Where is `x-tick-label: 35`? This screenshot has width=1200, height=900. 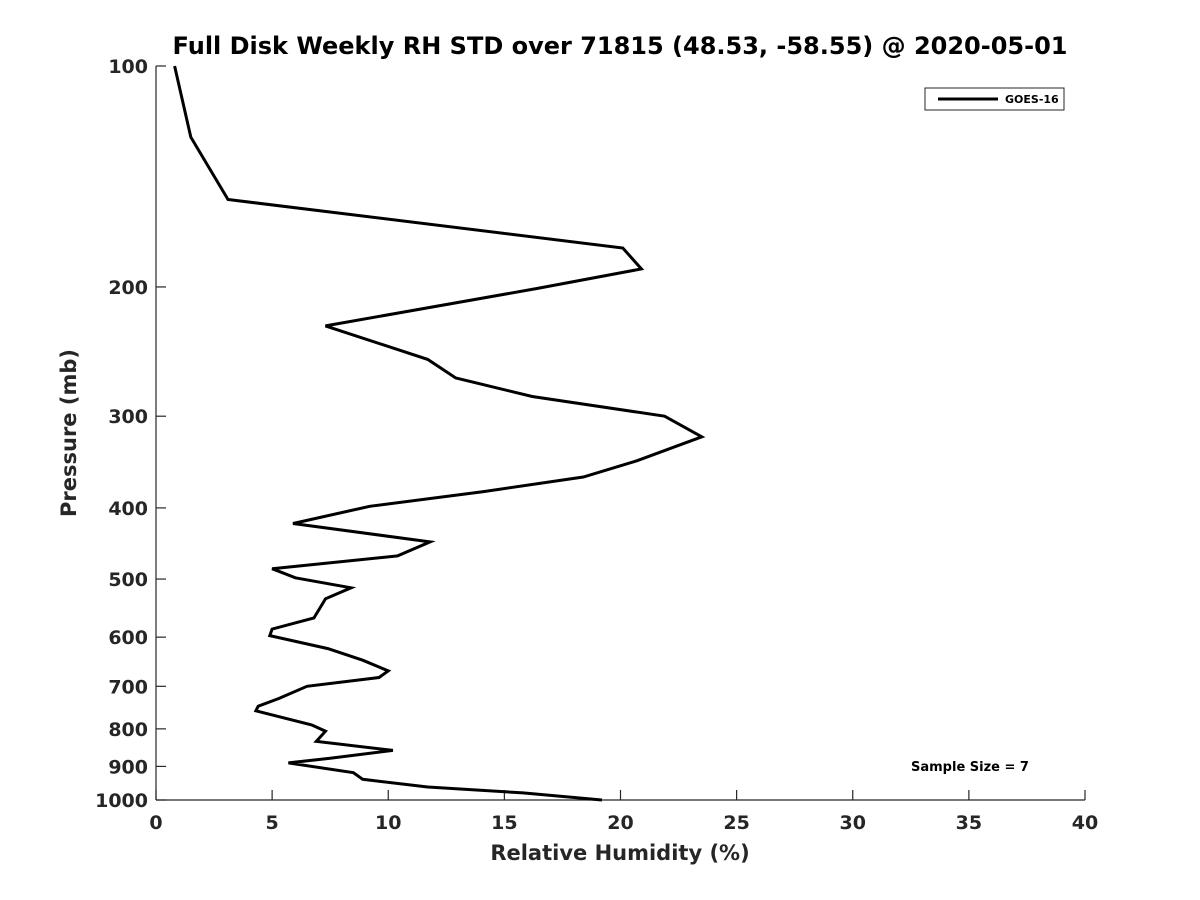
x-tick-label: 35 is located at coordinates (969, 823).